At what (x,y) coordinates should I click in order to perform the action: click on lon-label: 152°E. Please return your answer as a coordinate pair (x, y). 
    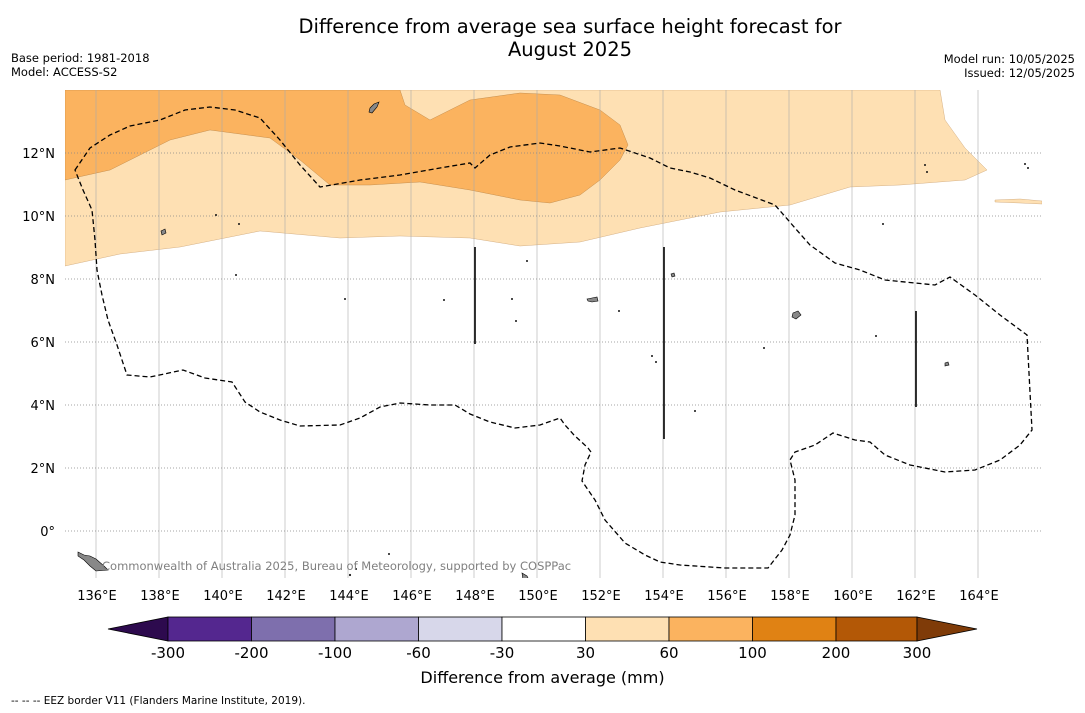
    Looking at the image, I should click on (601, 596).